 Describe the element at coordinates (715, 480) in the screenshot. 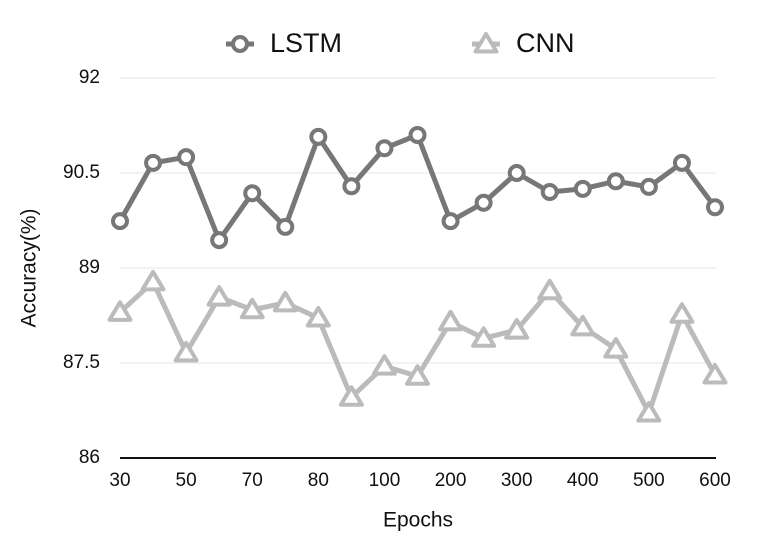

I see `x-tick-label: 600` at that location.